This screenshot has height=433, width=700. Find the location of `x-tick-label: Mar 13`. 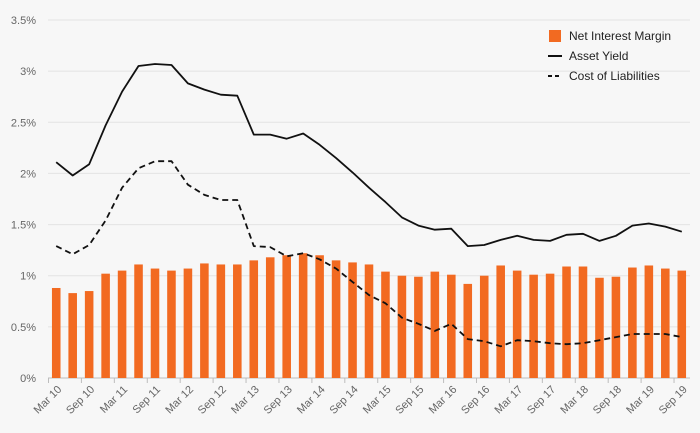

x-tick-label: Mar 13 is located at coordinates (245, 400).